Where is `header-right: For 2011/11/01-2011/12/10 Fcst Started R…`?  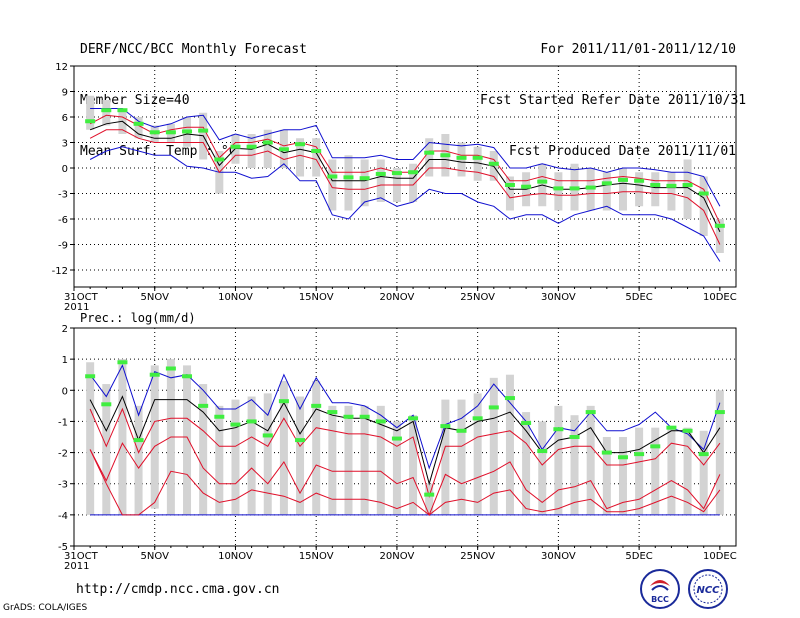 header-right: For 2011/11/01-2011/12/10 Fcst Started R… is located at coordinates (613, 94).